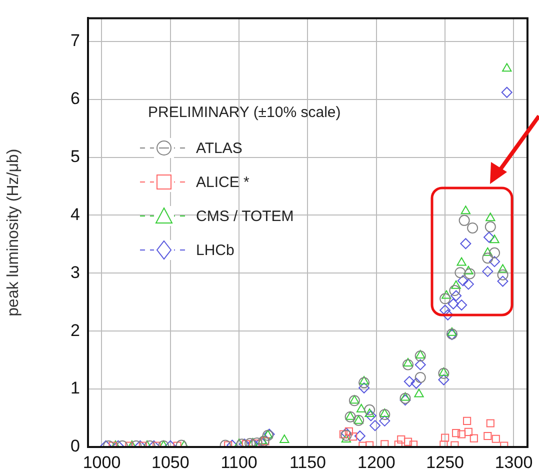 This screenshot has height=476, width=539. I want to click on x-tick-label: 1250, so click(445, 462).